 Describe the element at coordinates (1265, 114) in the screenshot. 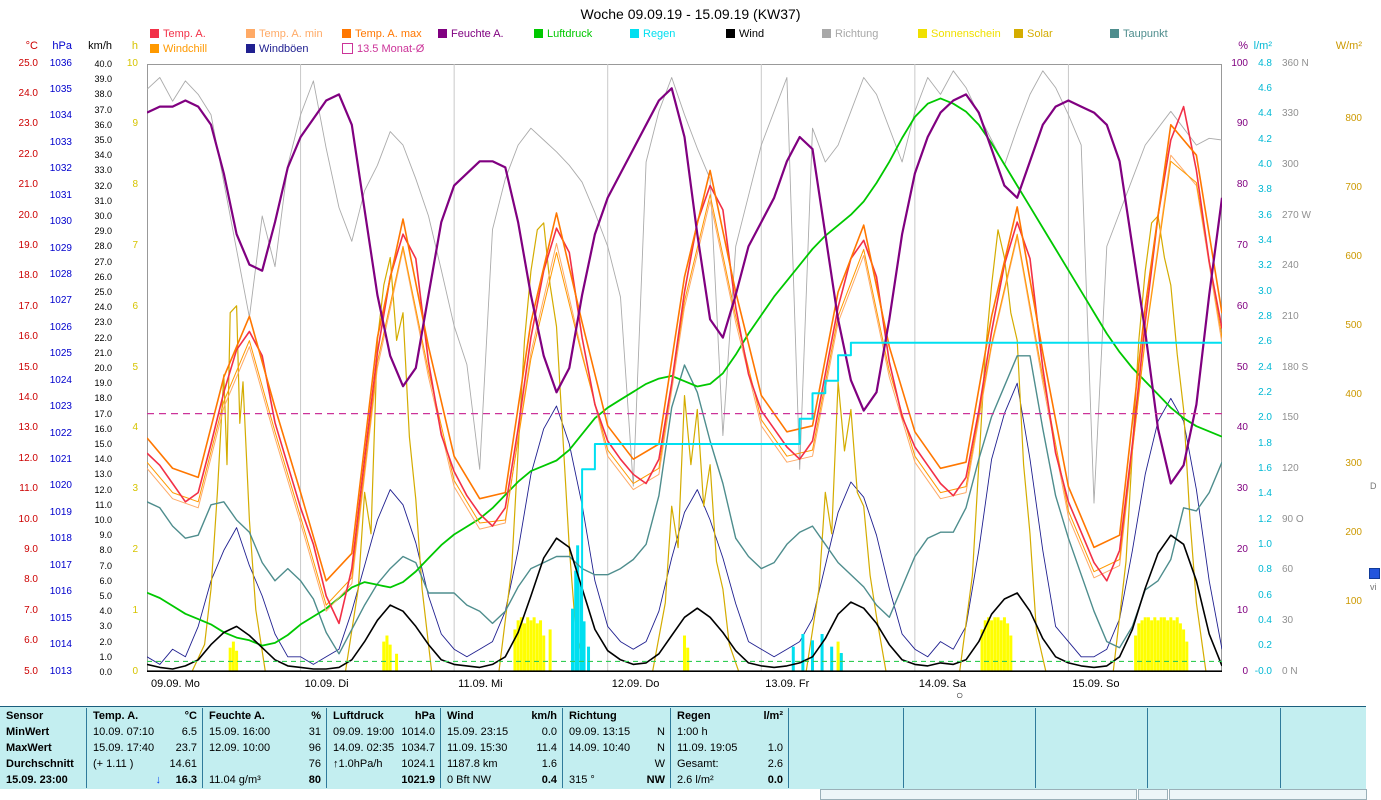

I see `axis-tick: 4.4` at that location.